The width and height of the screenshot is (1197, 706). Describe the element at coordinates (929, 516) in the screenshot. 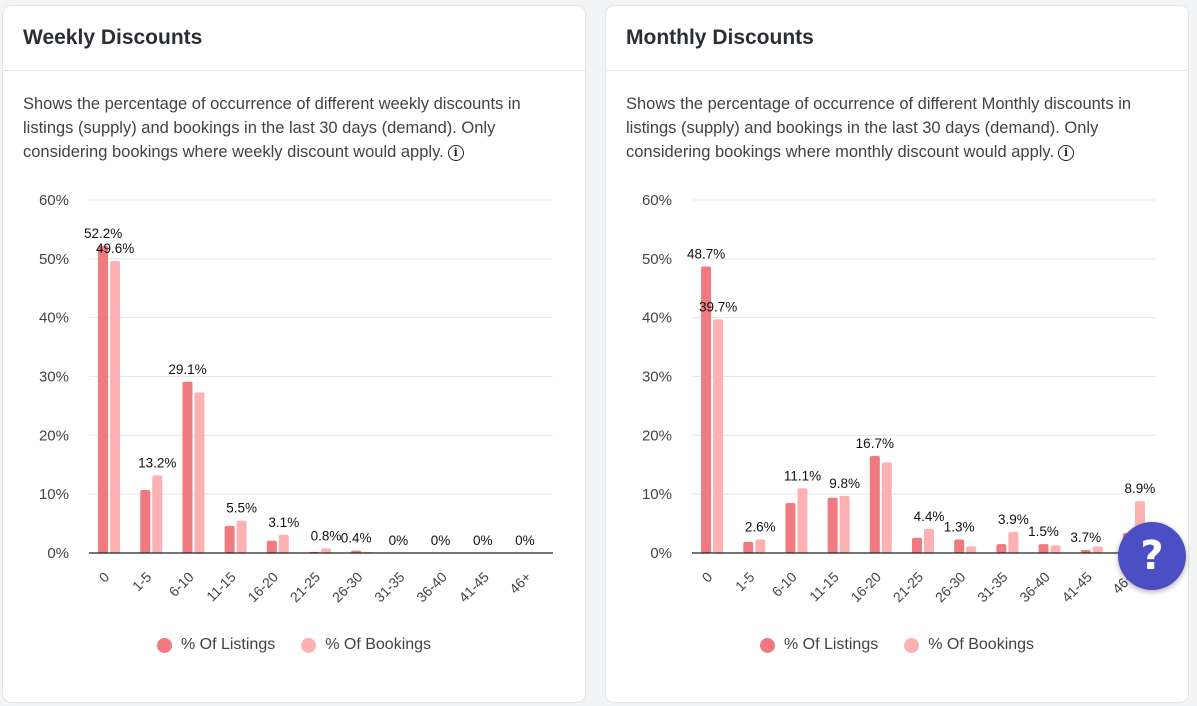

I see `data-label: 4.4%` at that location.